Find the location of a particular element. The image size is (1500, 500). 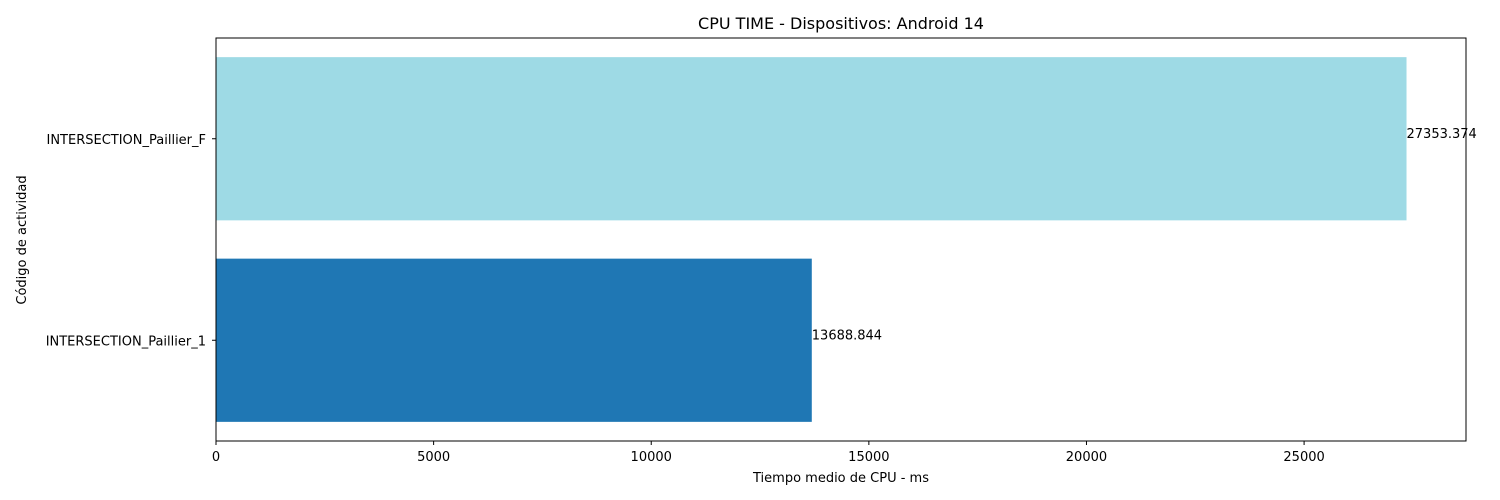

data-label: 27353.374 is located at coordinates (1442, 134).